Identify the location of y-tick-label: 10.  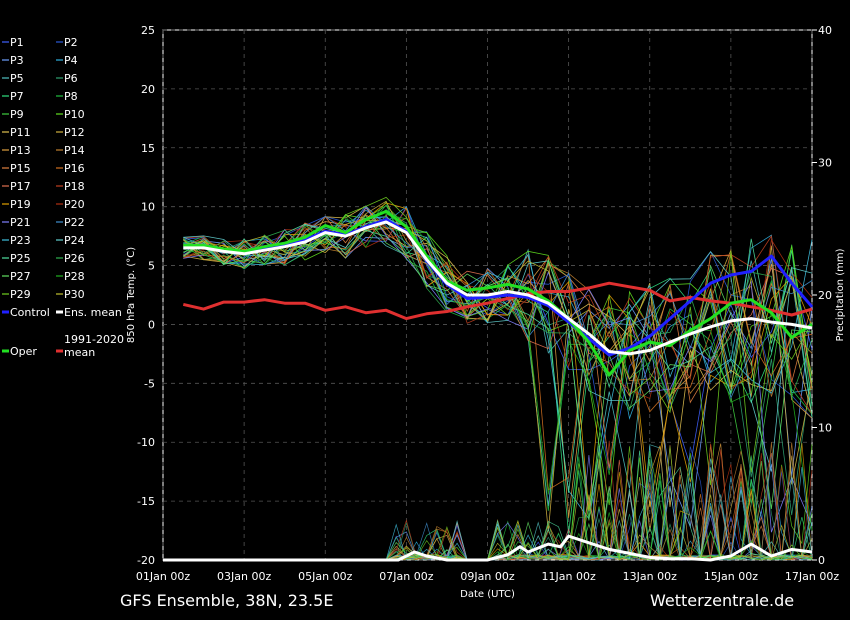
(148, 207).